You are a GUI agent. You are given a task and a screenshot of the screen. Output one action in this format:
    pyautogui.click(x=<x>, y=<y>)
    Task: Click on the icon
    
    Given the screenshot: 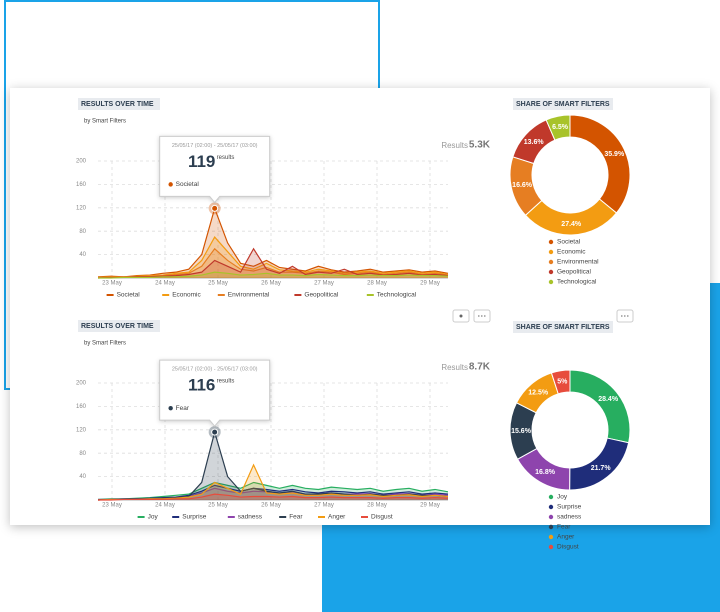 What is the action you would take?
    pyautogui.click(x=461, y=316)
    